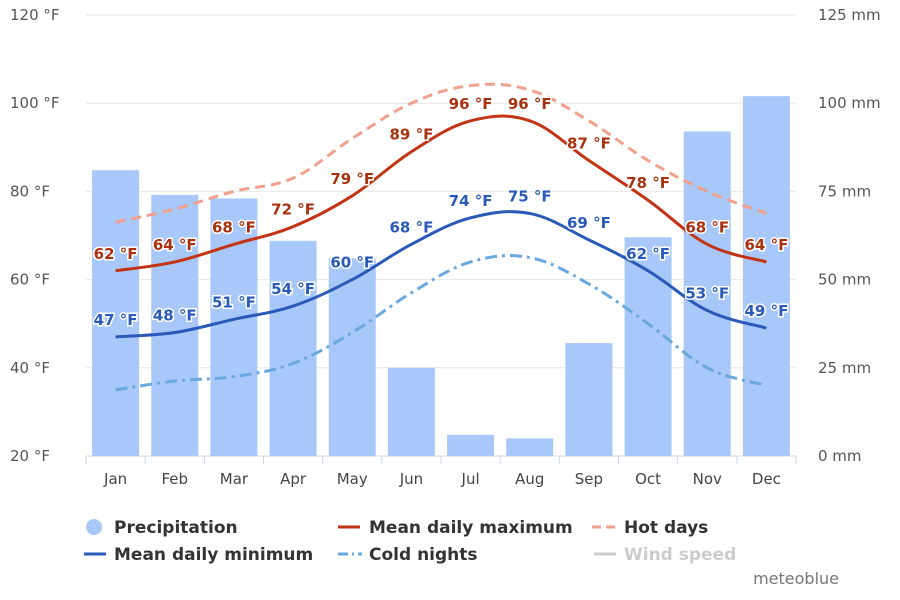 The height and width of the screenshot is (600, 900). I want to click on left-axis-ticks: 20 °F 40 °F 60 °F 80 °F 100 °F 120 °F, so click(35, 235).